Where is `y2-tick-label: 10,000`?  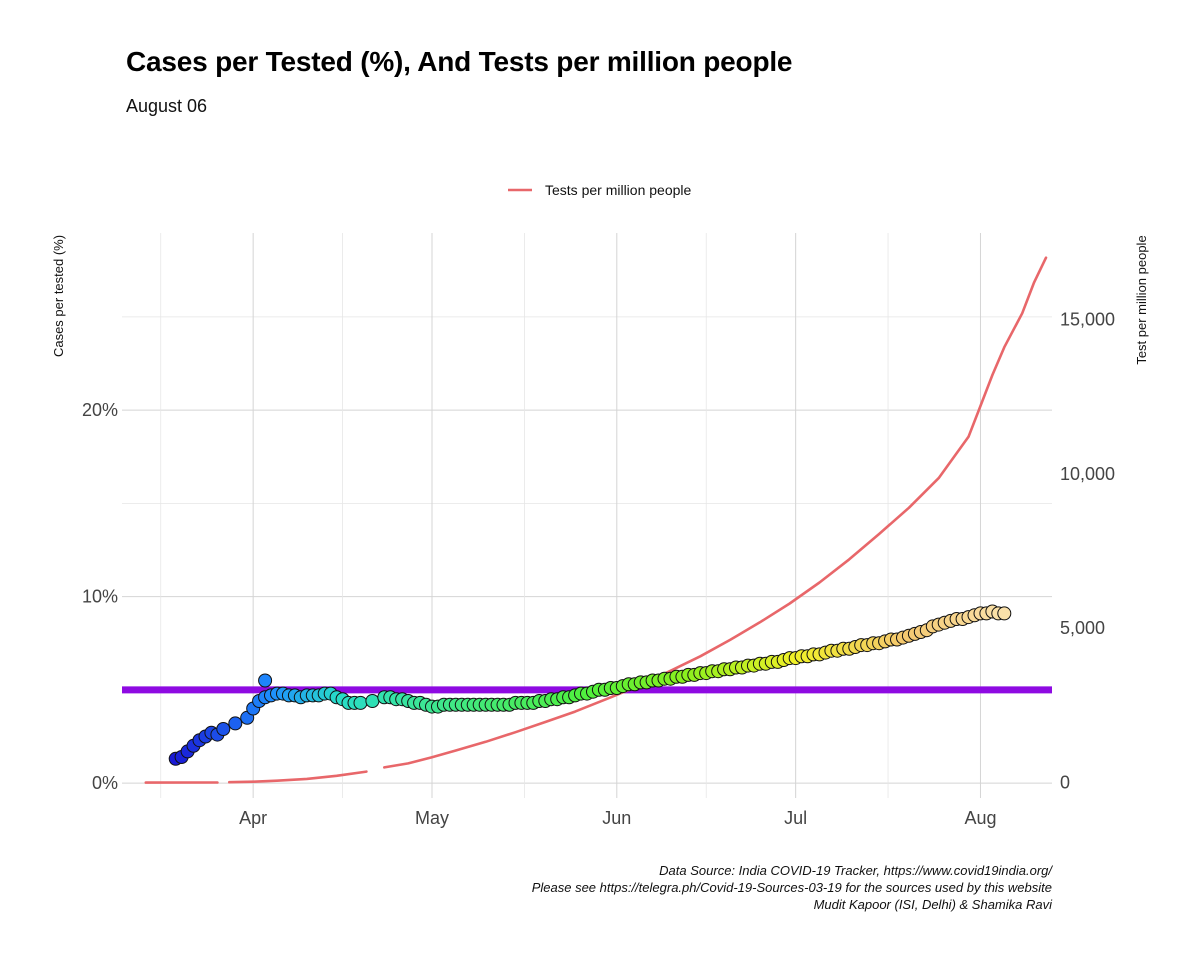 y2-tick-label: 10,000 is located at coordinates (1087, 474).